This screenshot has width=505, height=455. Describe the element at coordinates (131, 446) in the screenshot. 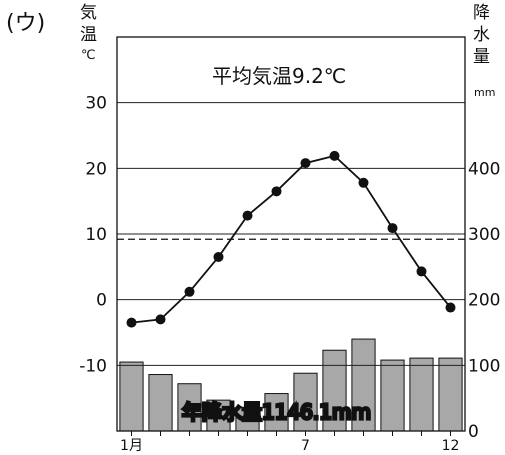

I see `x-tick-label: 1月` at that location.